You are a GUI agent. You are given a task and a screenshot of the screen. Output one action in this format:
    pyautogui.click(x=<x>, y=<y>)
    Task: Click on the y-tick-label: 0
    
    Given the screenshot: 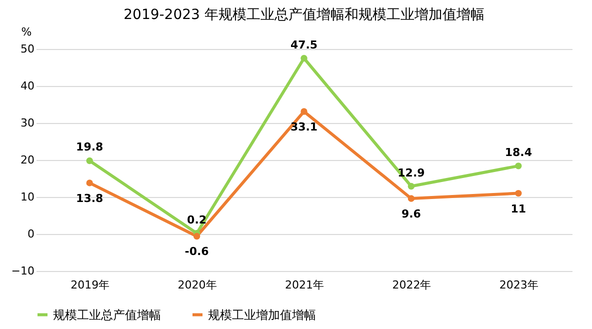 What is the action you would take?
    pyautogui.click(x=31, y=234)
    